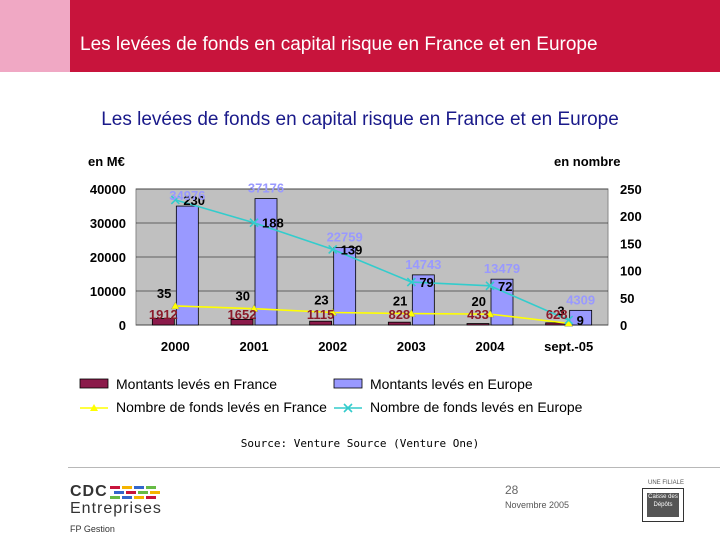 Image resolution: width=720 pixels, height=540 pixels. Describe the element at coordinates (254, 346) in the screenshot. I see `x-tick-label-1: 2001` at that location.